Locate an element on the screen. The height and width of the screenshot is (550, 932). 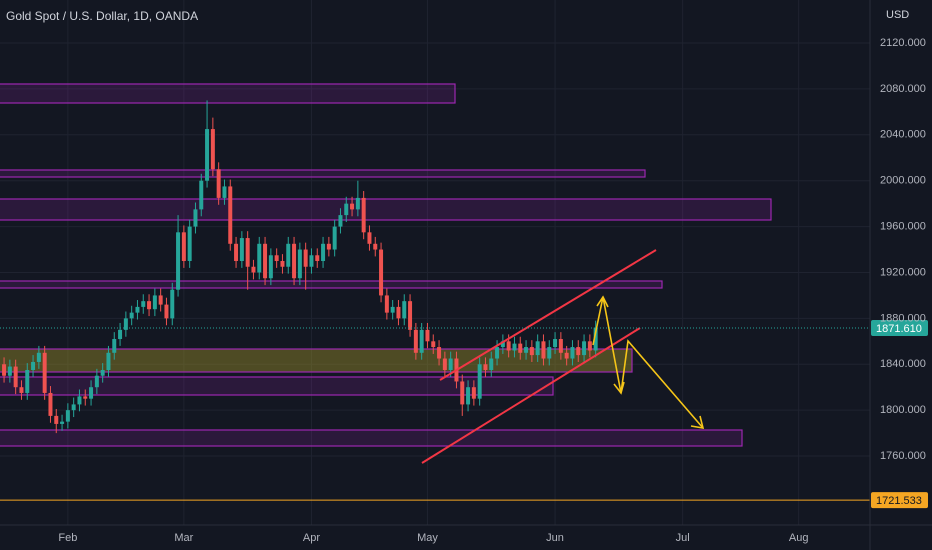
y-tick-label: 2040.000 is located at coordinates (903, 135).